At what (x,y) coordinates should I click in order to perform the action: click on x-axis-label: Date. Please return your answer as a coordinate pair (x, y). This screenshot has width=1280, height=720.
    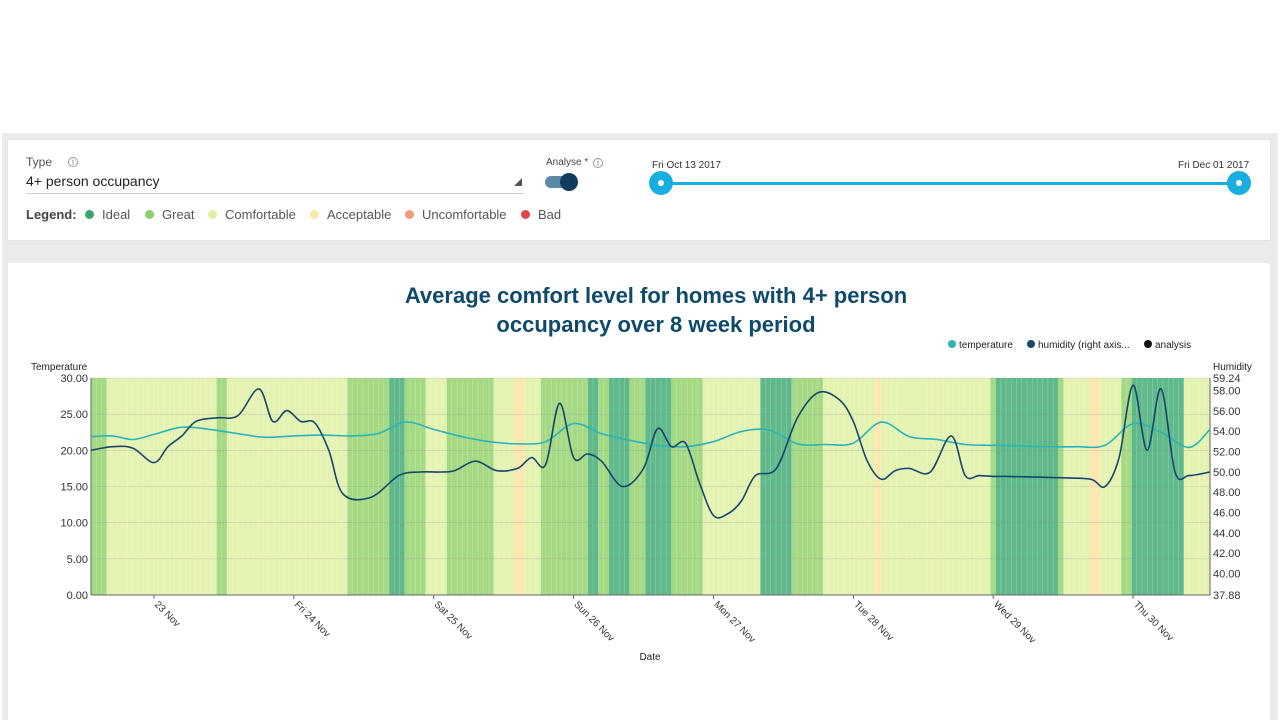
    Looking at the image, I should click on (650, 657).